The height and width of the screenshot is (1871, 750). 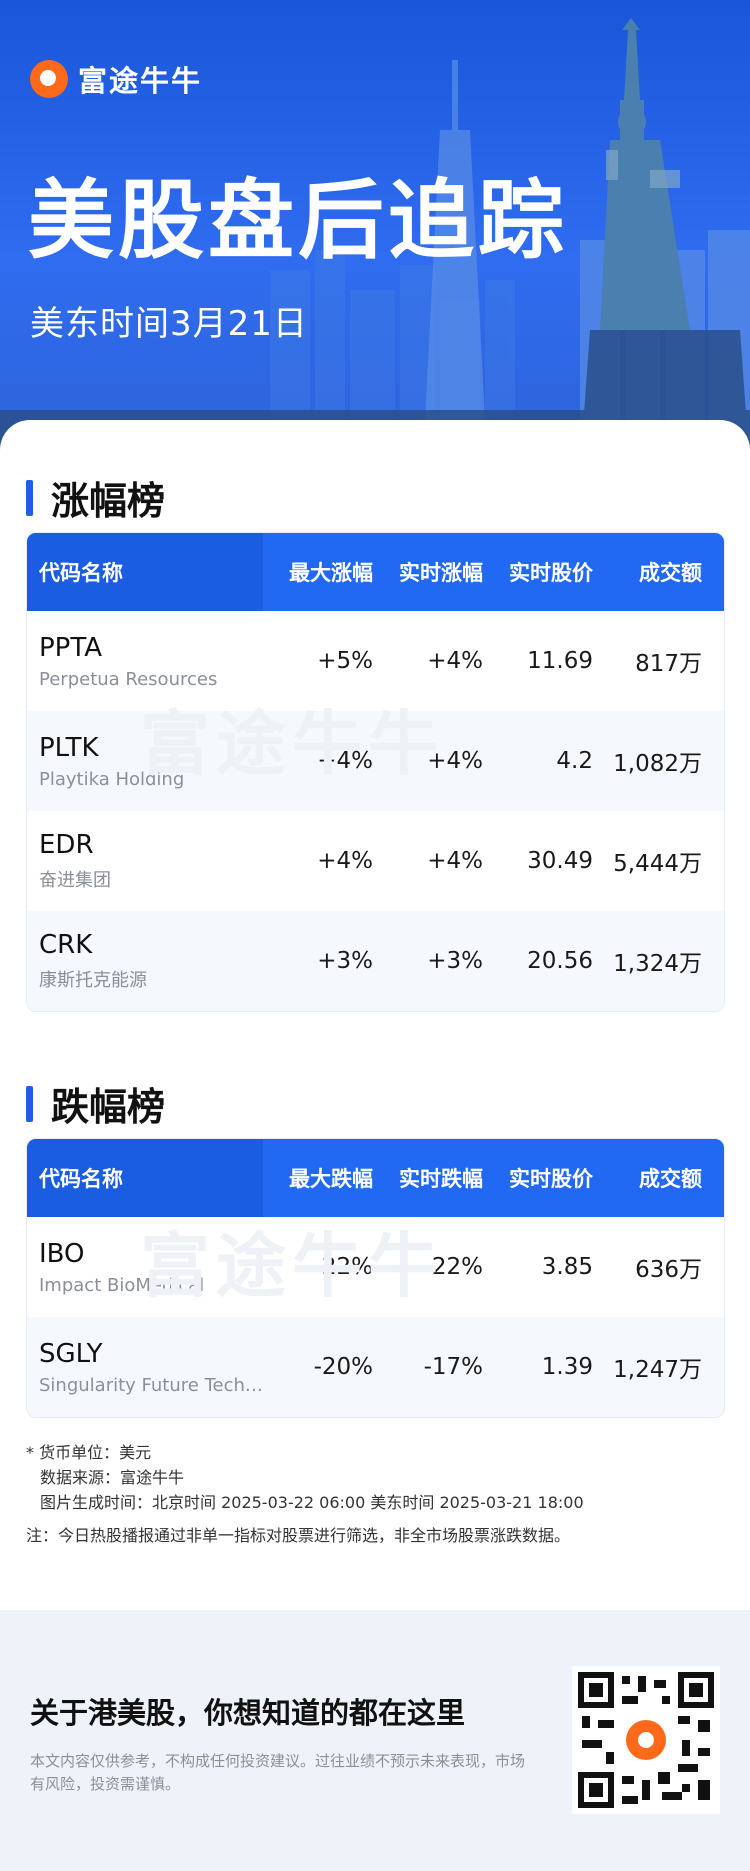 I want to click on price: 11.69, so click(x=560, y=661).